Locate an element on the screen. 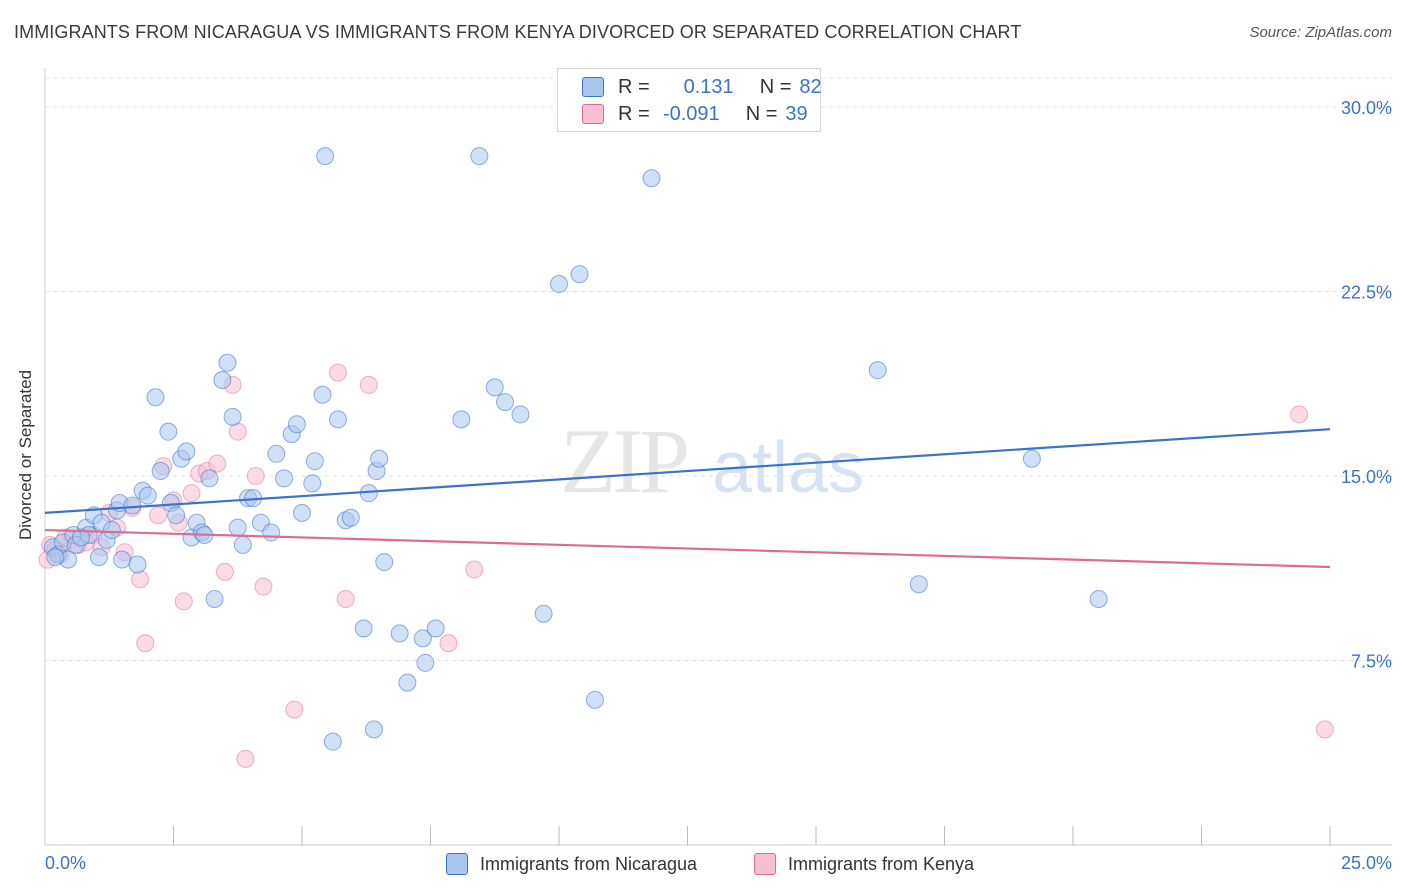 The width and height of the screenshot is (1406, 892). x-tick-label: 25.0% is located at coordinates (1366, 863).